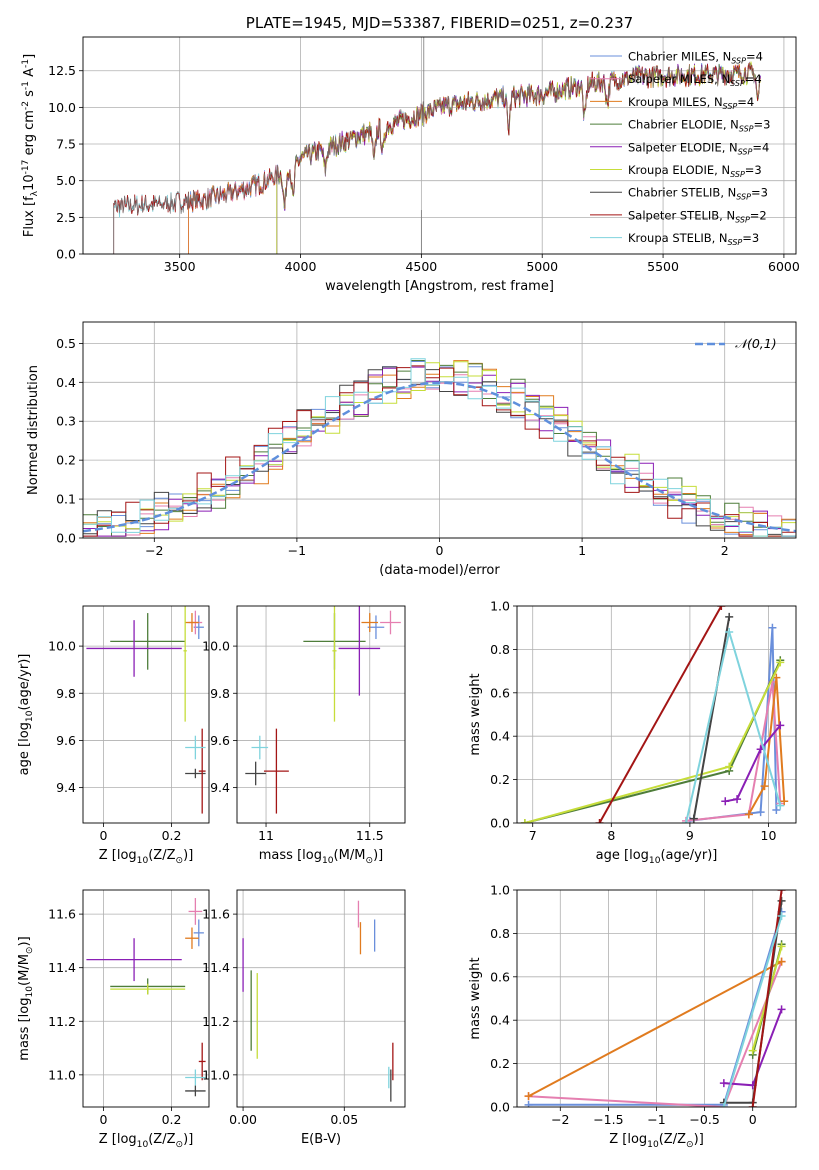 The image size is (819, 1170). I want to click on x-tick-label: 1, so click(582, 550).